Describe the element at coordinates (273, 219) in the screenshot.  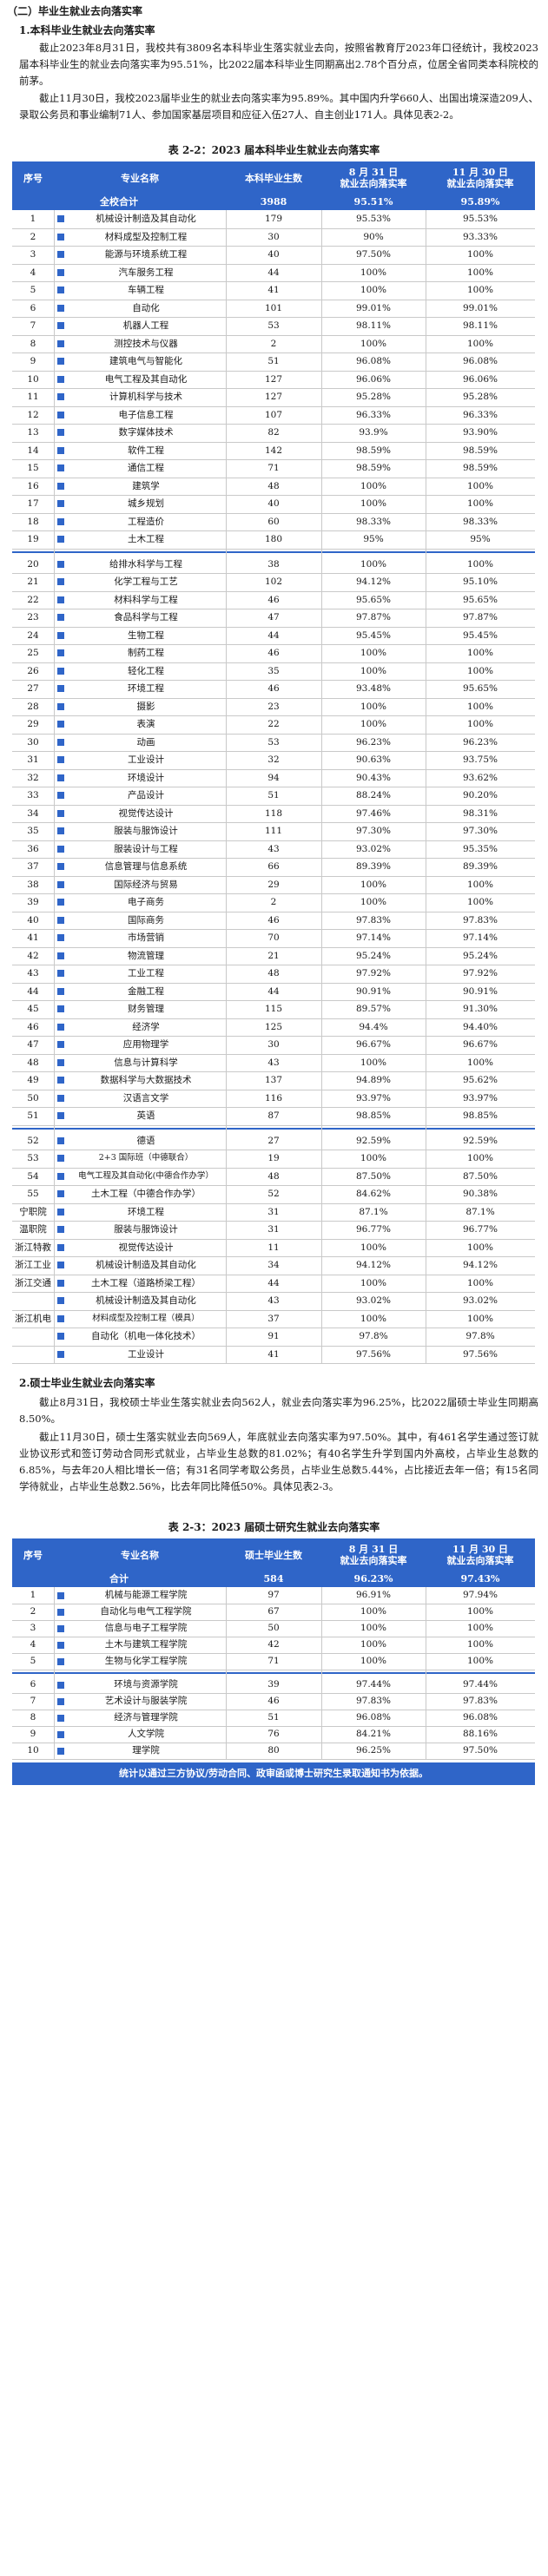
I see `graduate-count: 179` at that location.